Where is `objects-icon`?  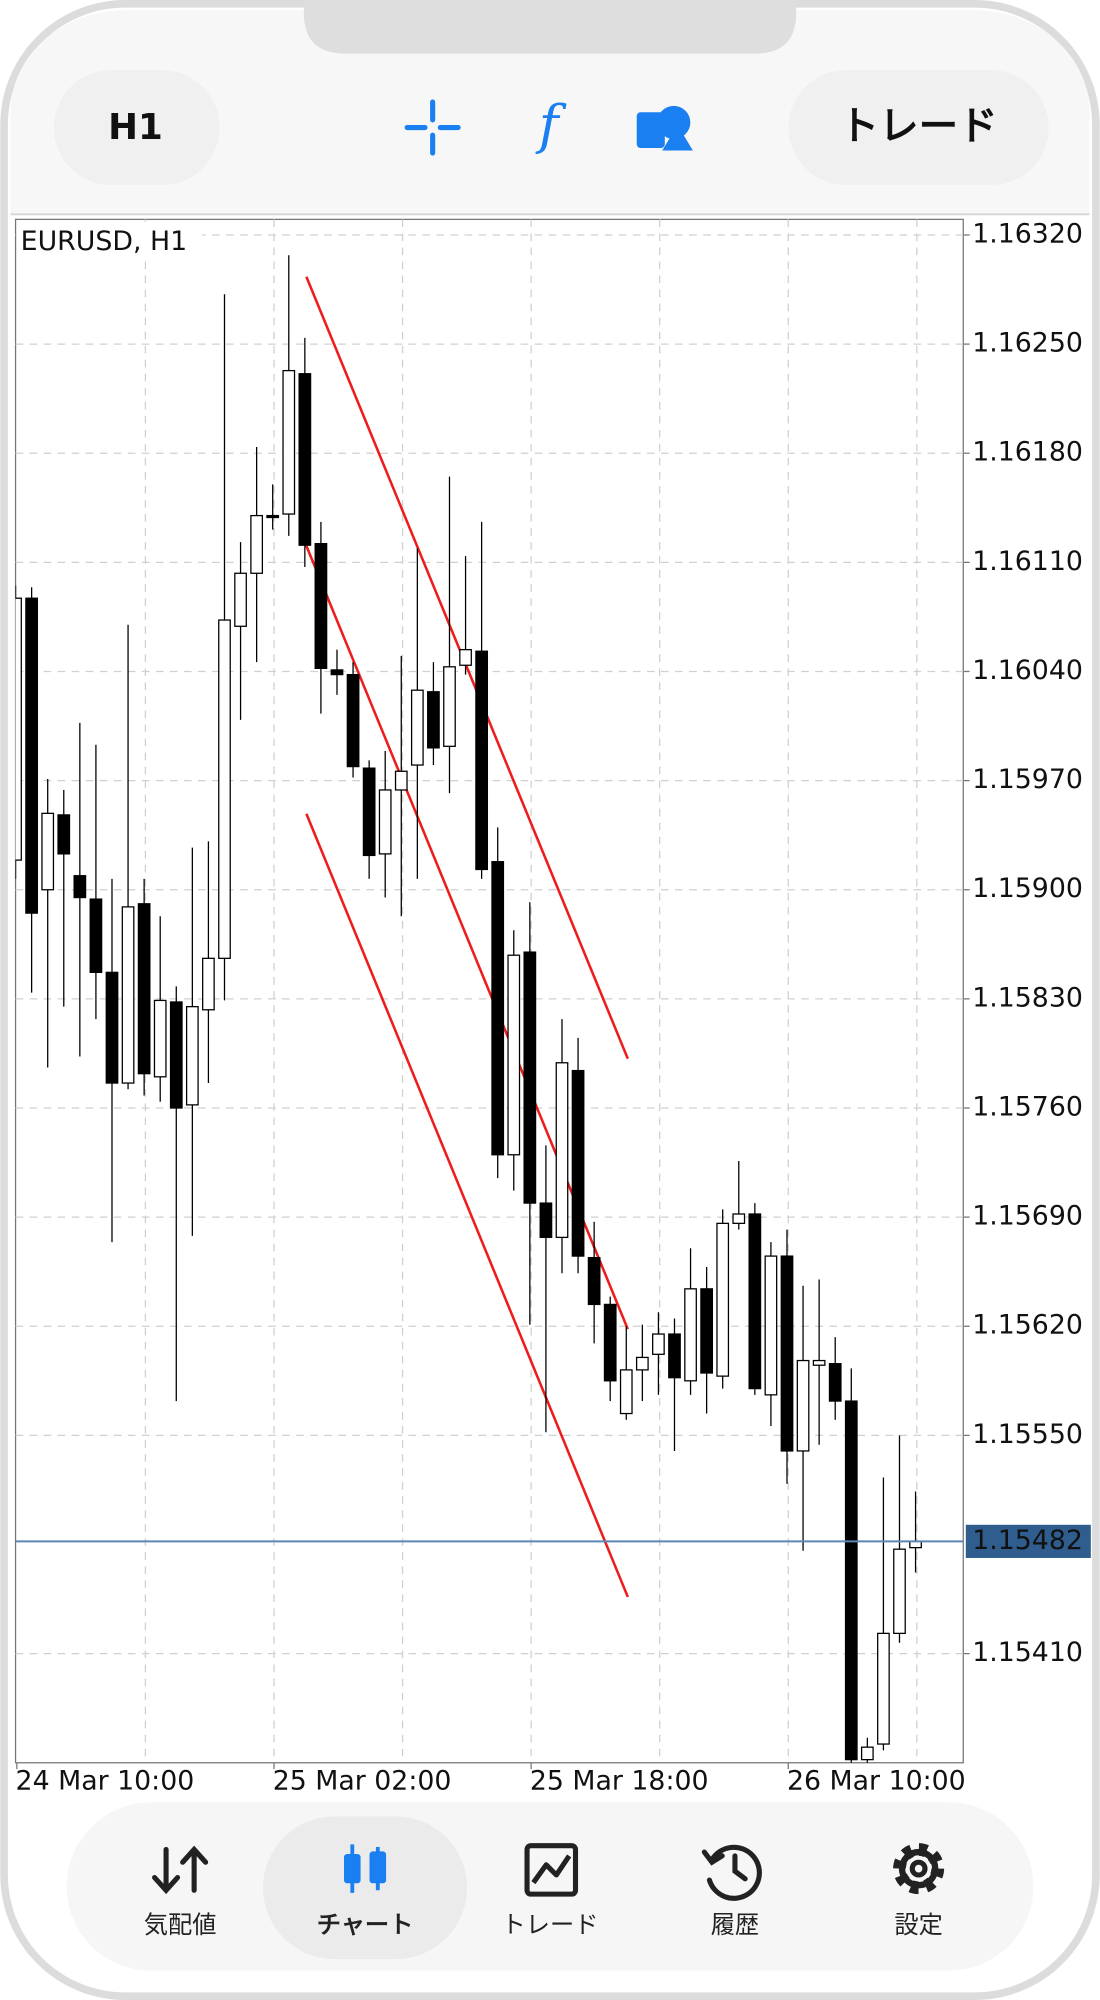 objects-icon is located at coordinates (664, 128).